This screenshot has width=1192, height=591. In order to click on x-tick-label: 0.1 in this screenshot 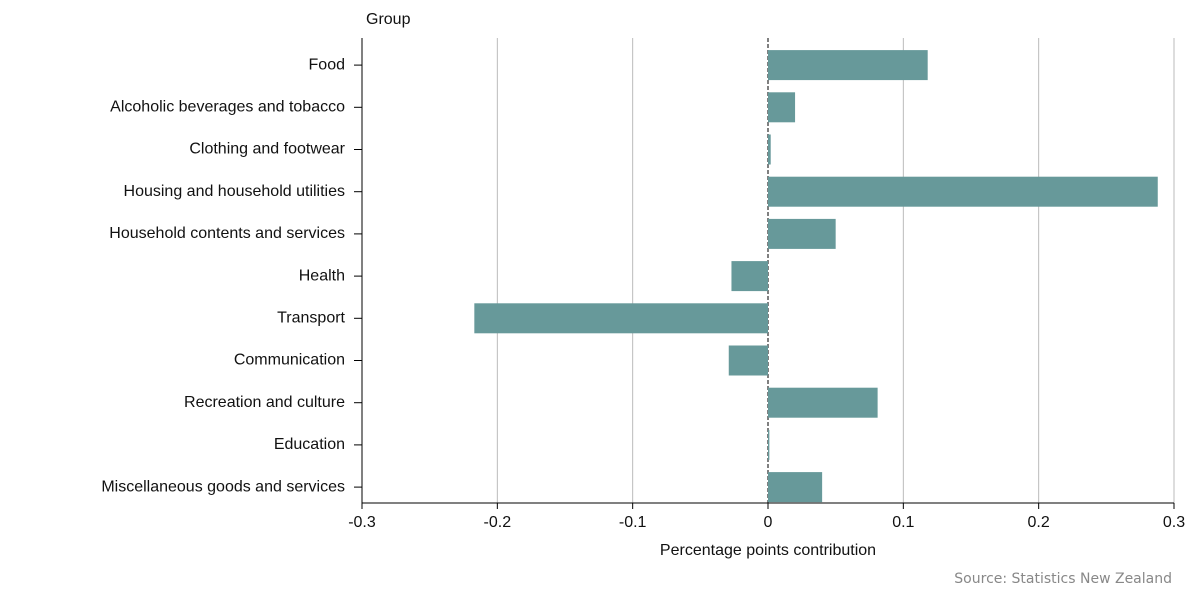, I will do `click(903, 522)`.